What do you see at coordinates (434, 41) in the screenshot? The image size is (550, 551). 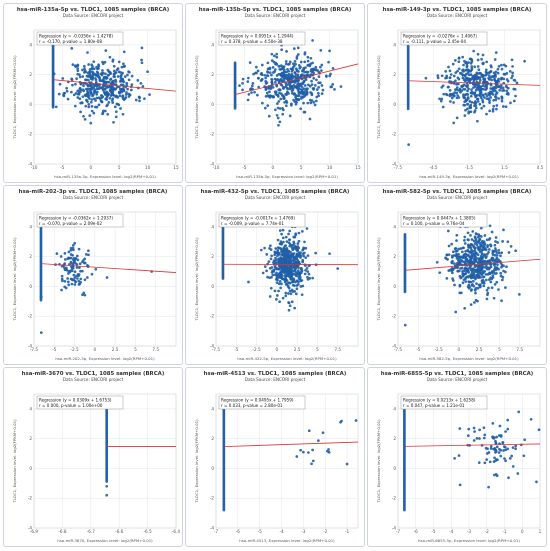 I see `regression-stats: r = -0.111, p-value = 2.45e-04` at bounding box center [434, 41].